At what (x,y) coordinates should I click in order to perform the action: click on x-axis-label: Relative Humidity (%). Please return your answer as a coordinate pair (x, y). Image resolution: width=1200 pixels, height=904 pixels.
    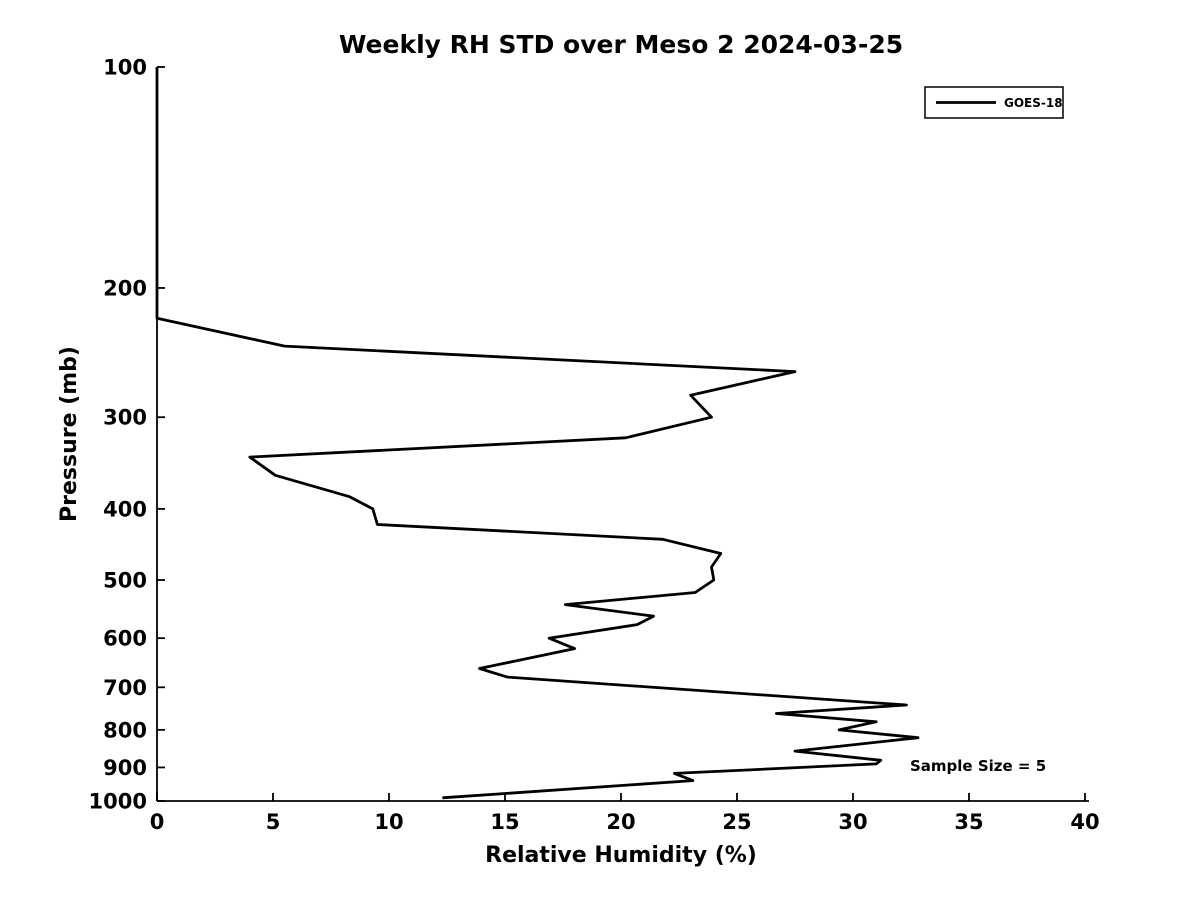
    Looking at the image, I should click on (621, 855).